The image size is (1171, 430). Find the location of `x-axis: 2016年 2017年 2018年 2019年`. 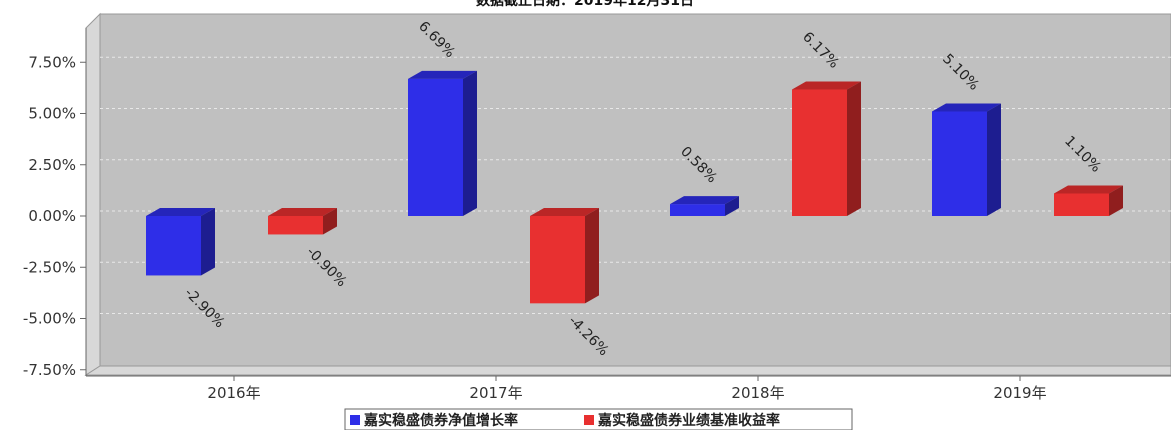

x-axis: 2016年 2017年 2018年 2019年 is located at coordinates (628, 388).